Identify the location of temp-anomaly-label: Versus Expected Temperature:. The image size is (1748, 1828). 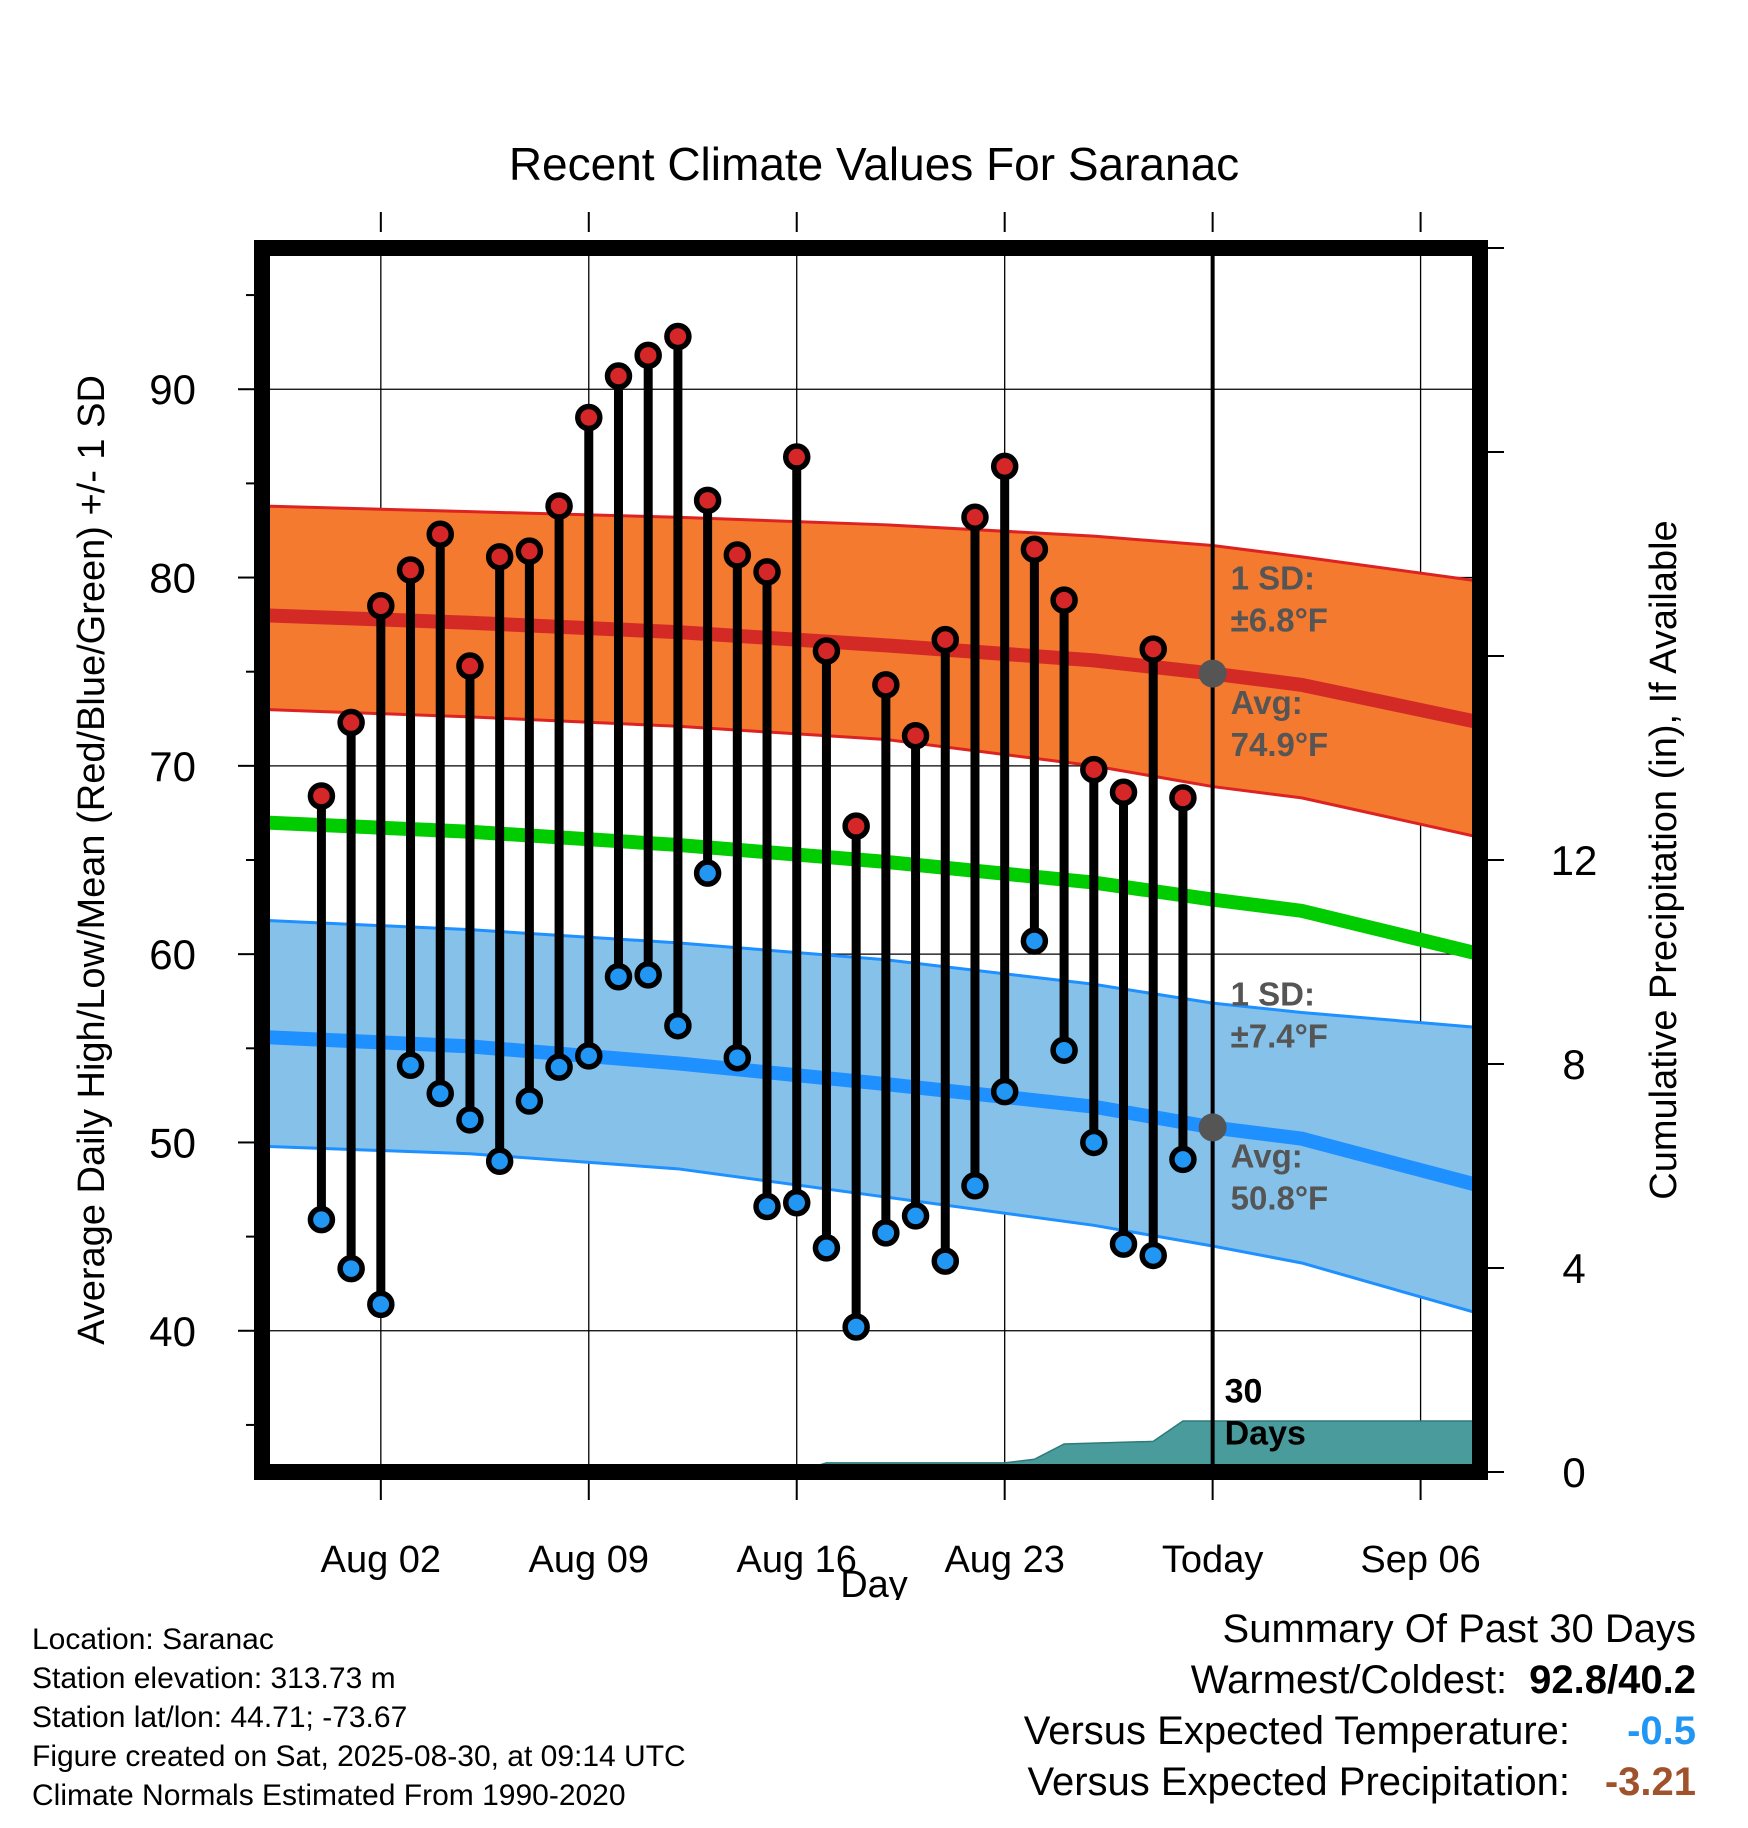
(1296, 1731).